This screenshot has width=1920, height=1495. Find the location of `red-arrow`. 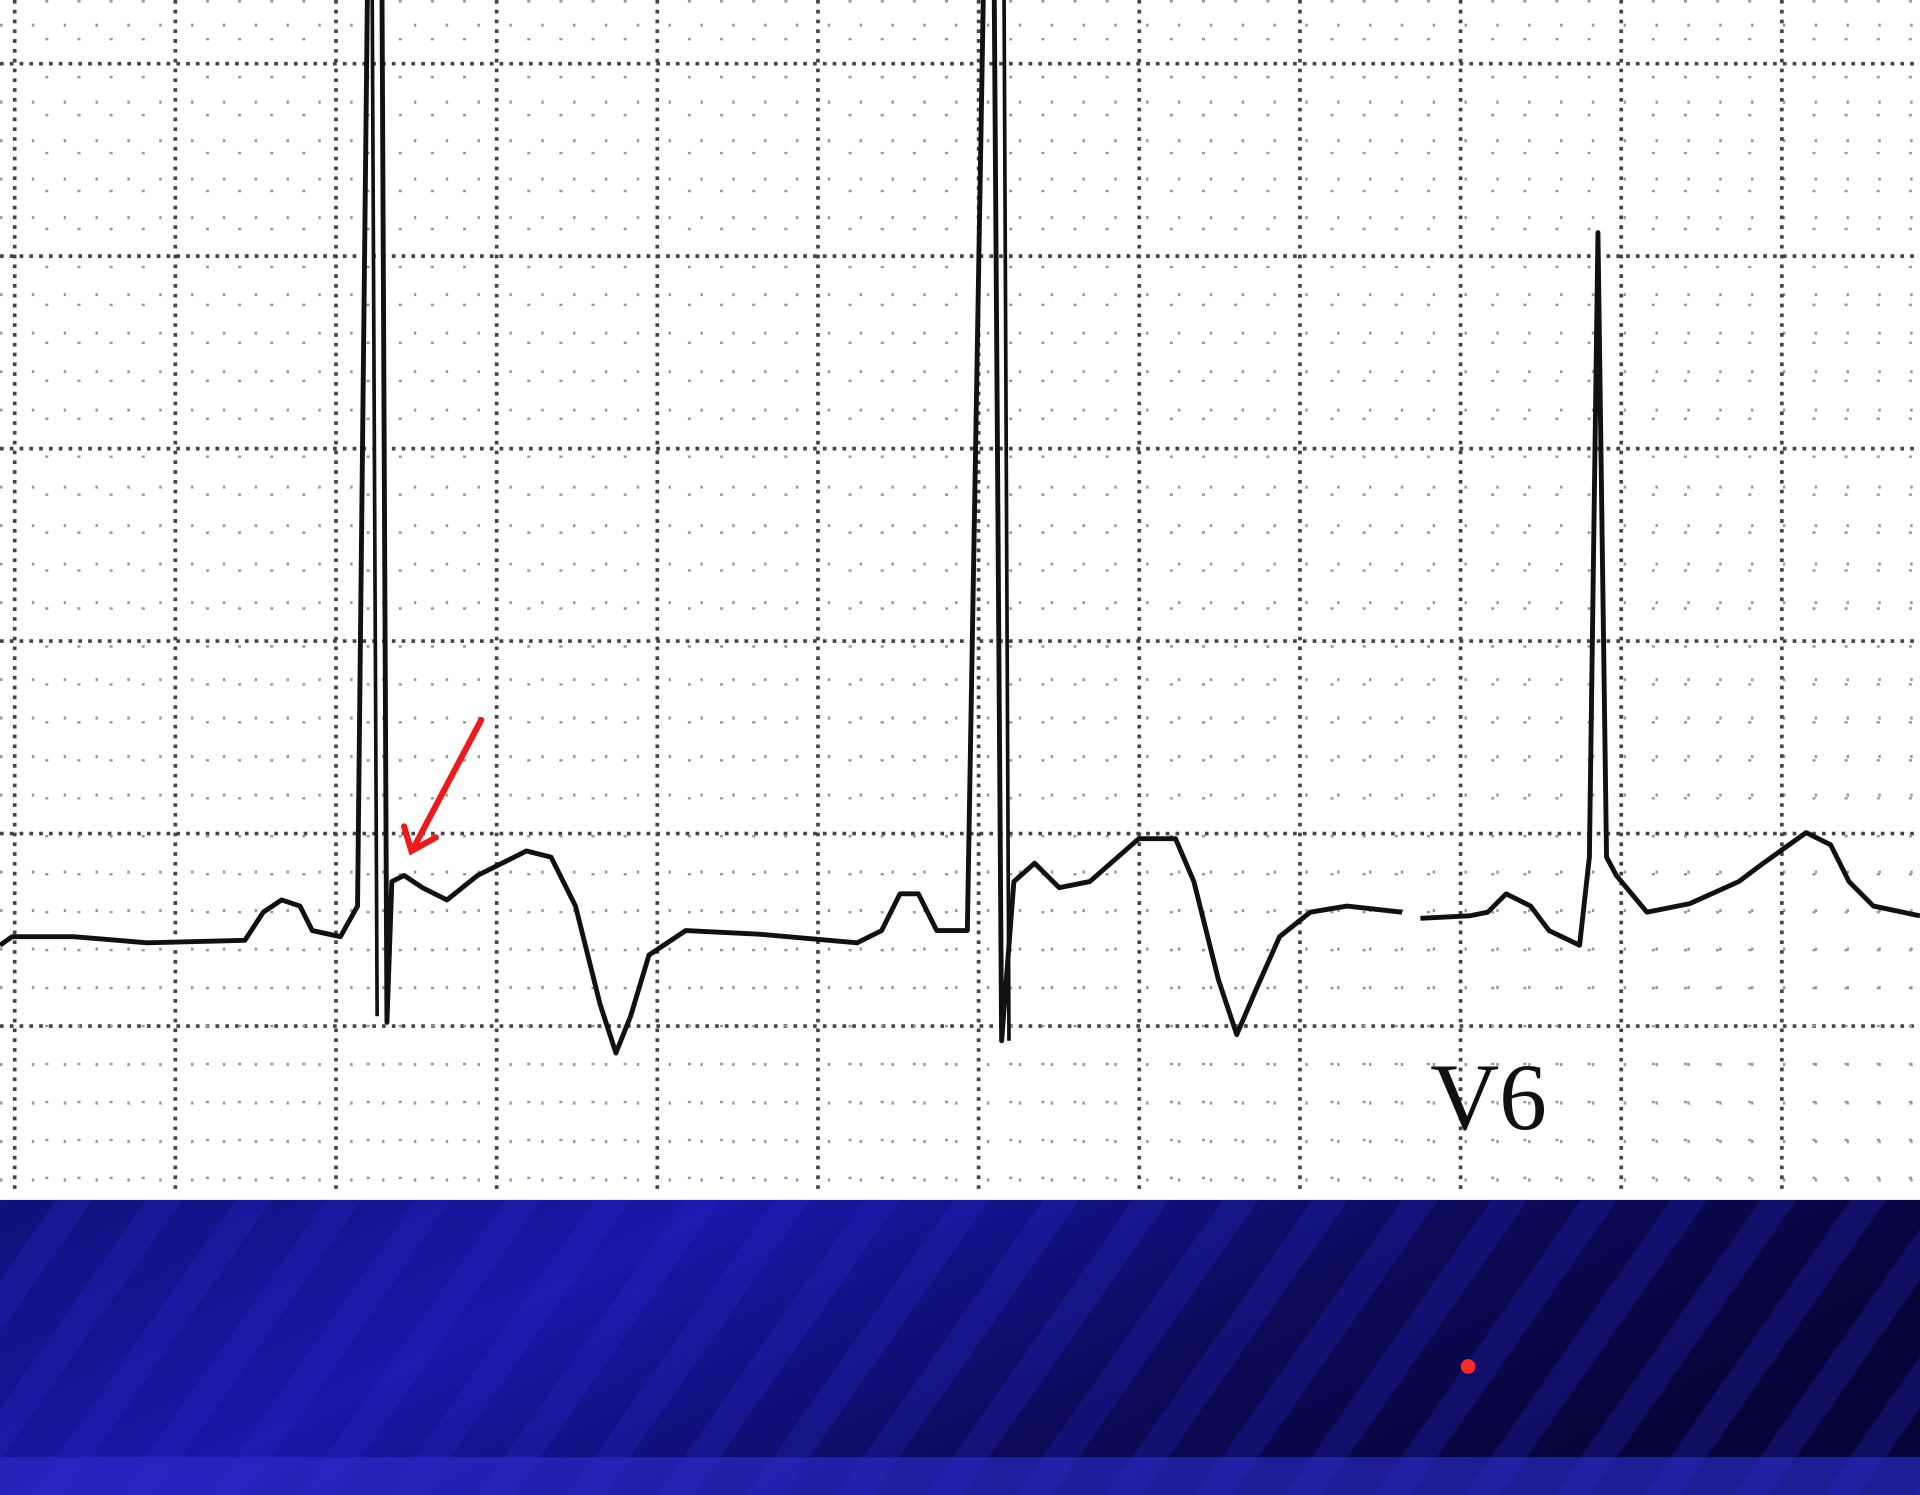

red-arrow is located at coordinates (443, 786).